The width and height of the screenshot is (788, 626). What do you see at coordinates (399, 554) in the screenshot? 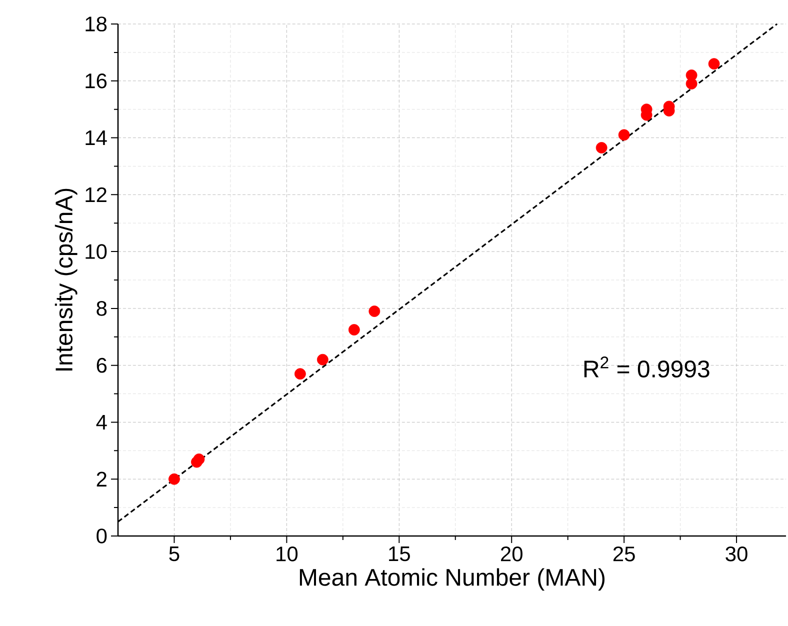
I see `x-tick-label: 15` at bounding box center [399, 554].